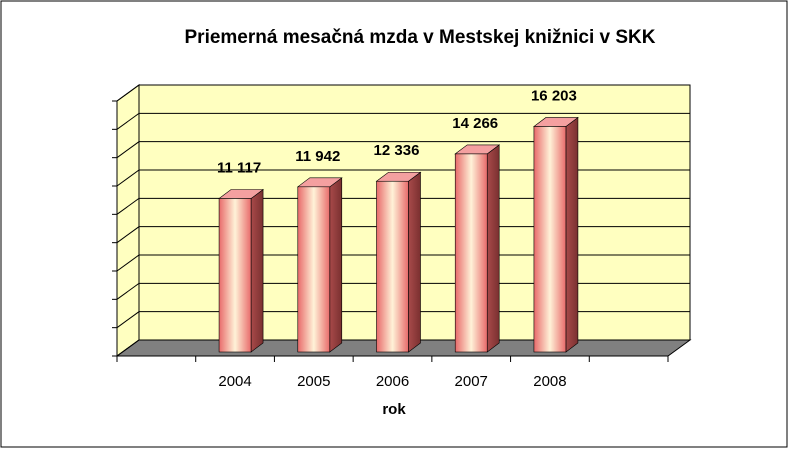  Describe the element at coordinates (475, 123) in the screenshot. I see `data-label: 14 266` at that location.